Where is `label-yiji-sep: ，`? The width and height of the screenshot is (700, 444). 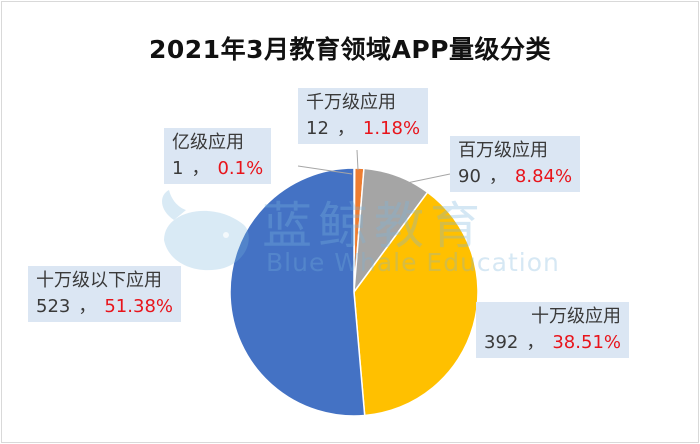
label-yiji-sep: ， is located at coordinates (200, 168).